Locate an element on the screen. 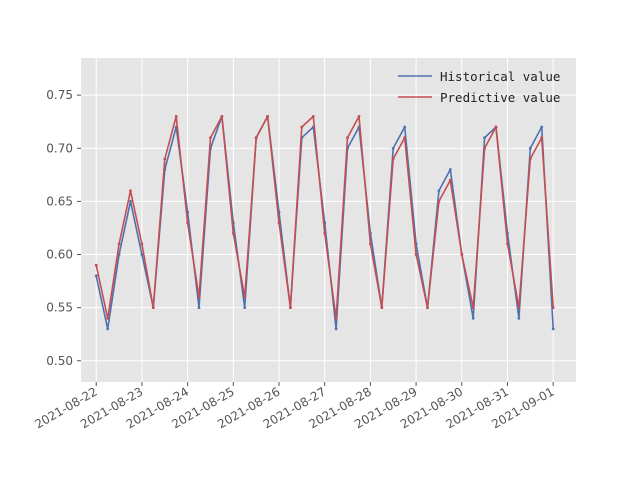  legend-label-historical: Historical value is located at coordinates (500, 76).